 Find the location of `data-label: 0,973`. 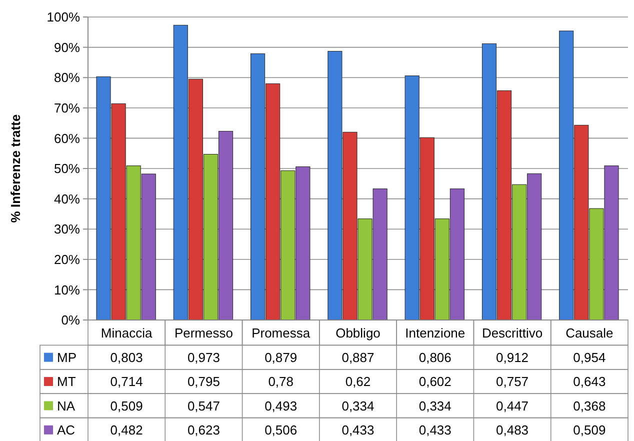

data-label: 0,973 is located at coordinates (203, 357).